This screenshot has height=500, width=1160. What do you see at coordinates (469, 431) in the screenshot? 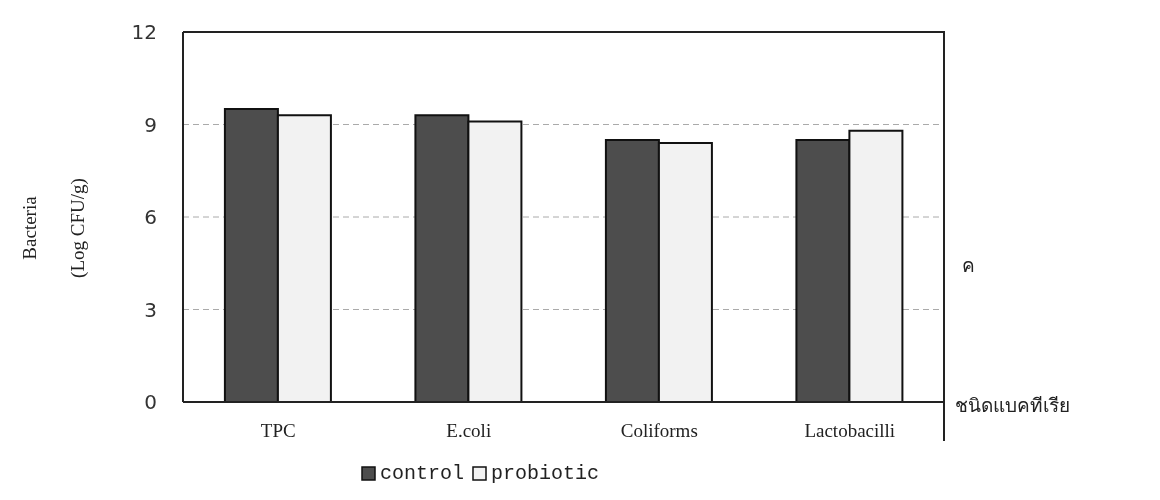
I see `x-tick-label: E.coli` at bounding box center [469, 431].